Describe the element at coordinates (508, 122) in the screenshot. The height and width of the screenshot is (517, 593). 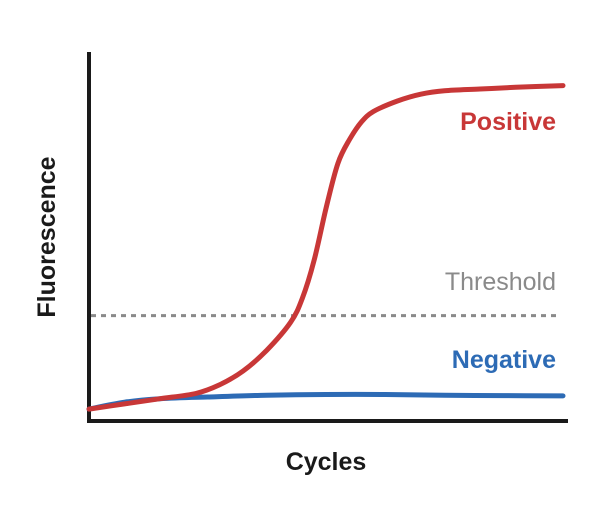
I see `series-label-positive: Positive` at that location.